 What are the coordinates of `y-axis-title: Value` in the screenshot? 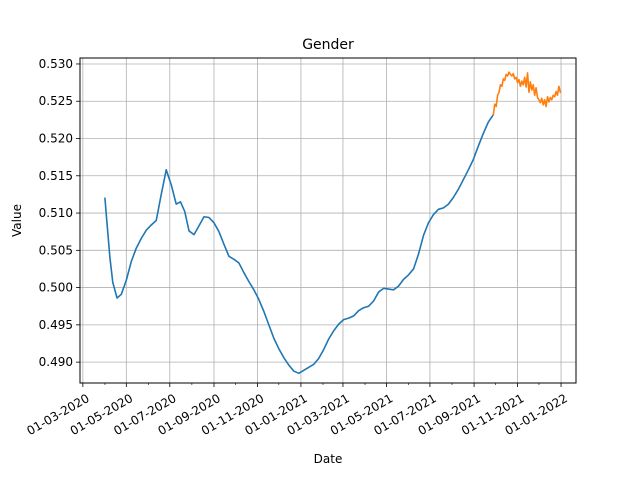 It's located at (17, 220).